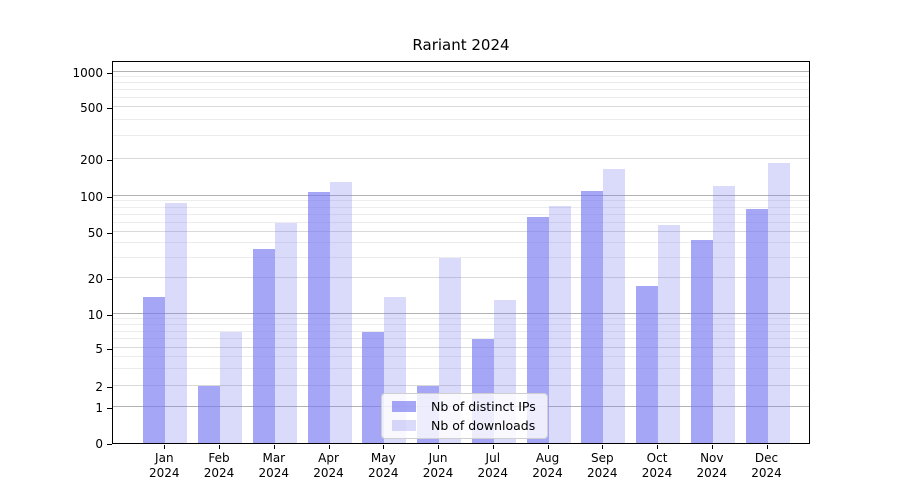 This screenshot has width=900, height=500. What do you see at coordinates (712, 458) in the screenshot?
I see `x-tick-month: Nov` at bounding box center [712, 458].